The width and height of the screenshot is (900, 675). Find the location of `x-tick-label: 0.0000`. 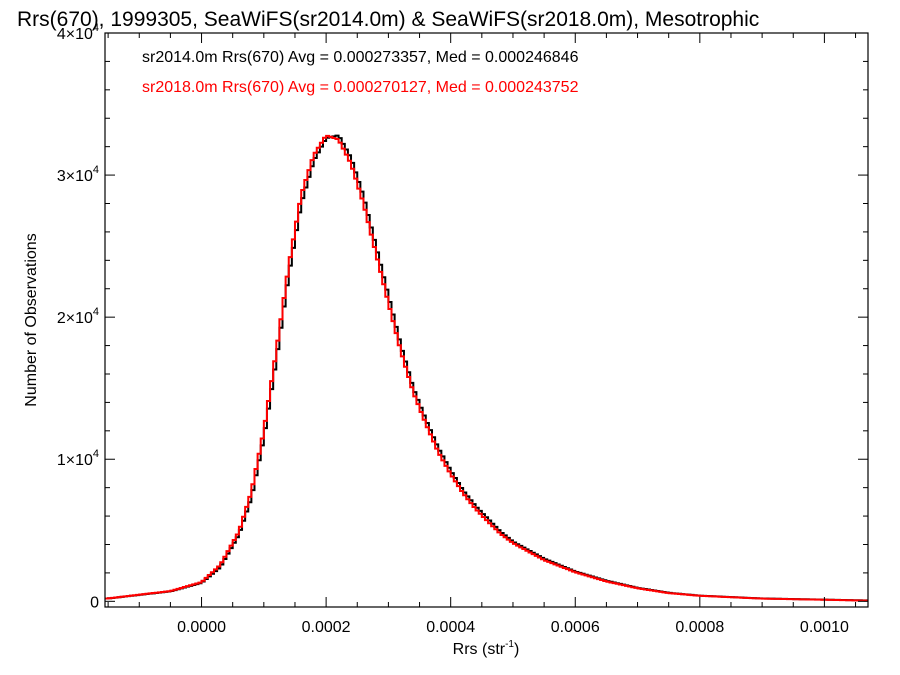

x-tick-label: 0.0000 is located at coordinates (201, 627).